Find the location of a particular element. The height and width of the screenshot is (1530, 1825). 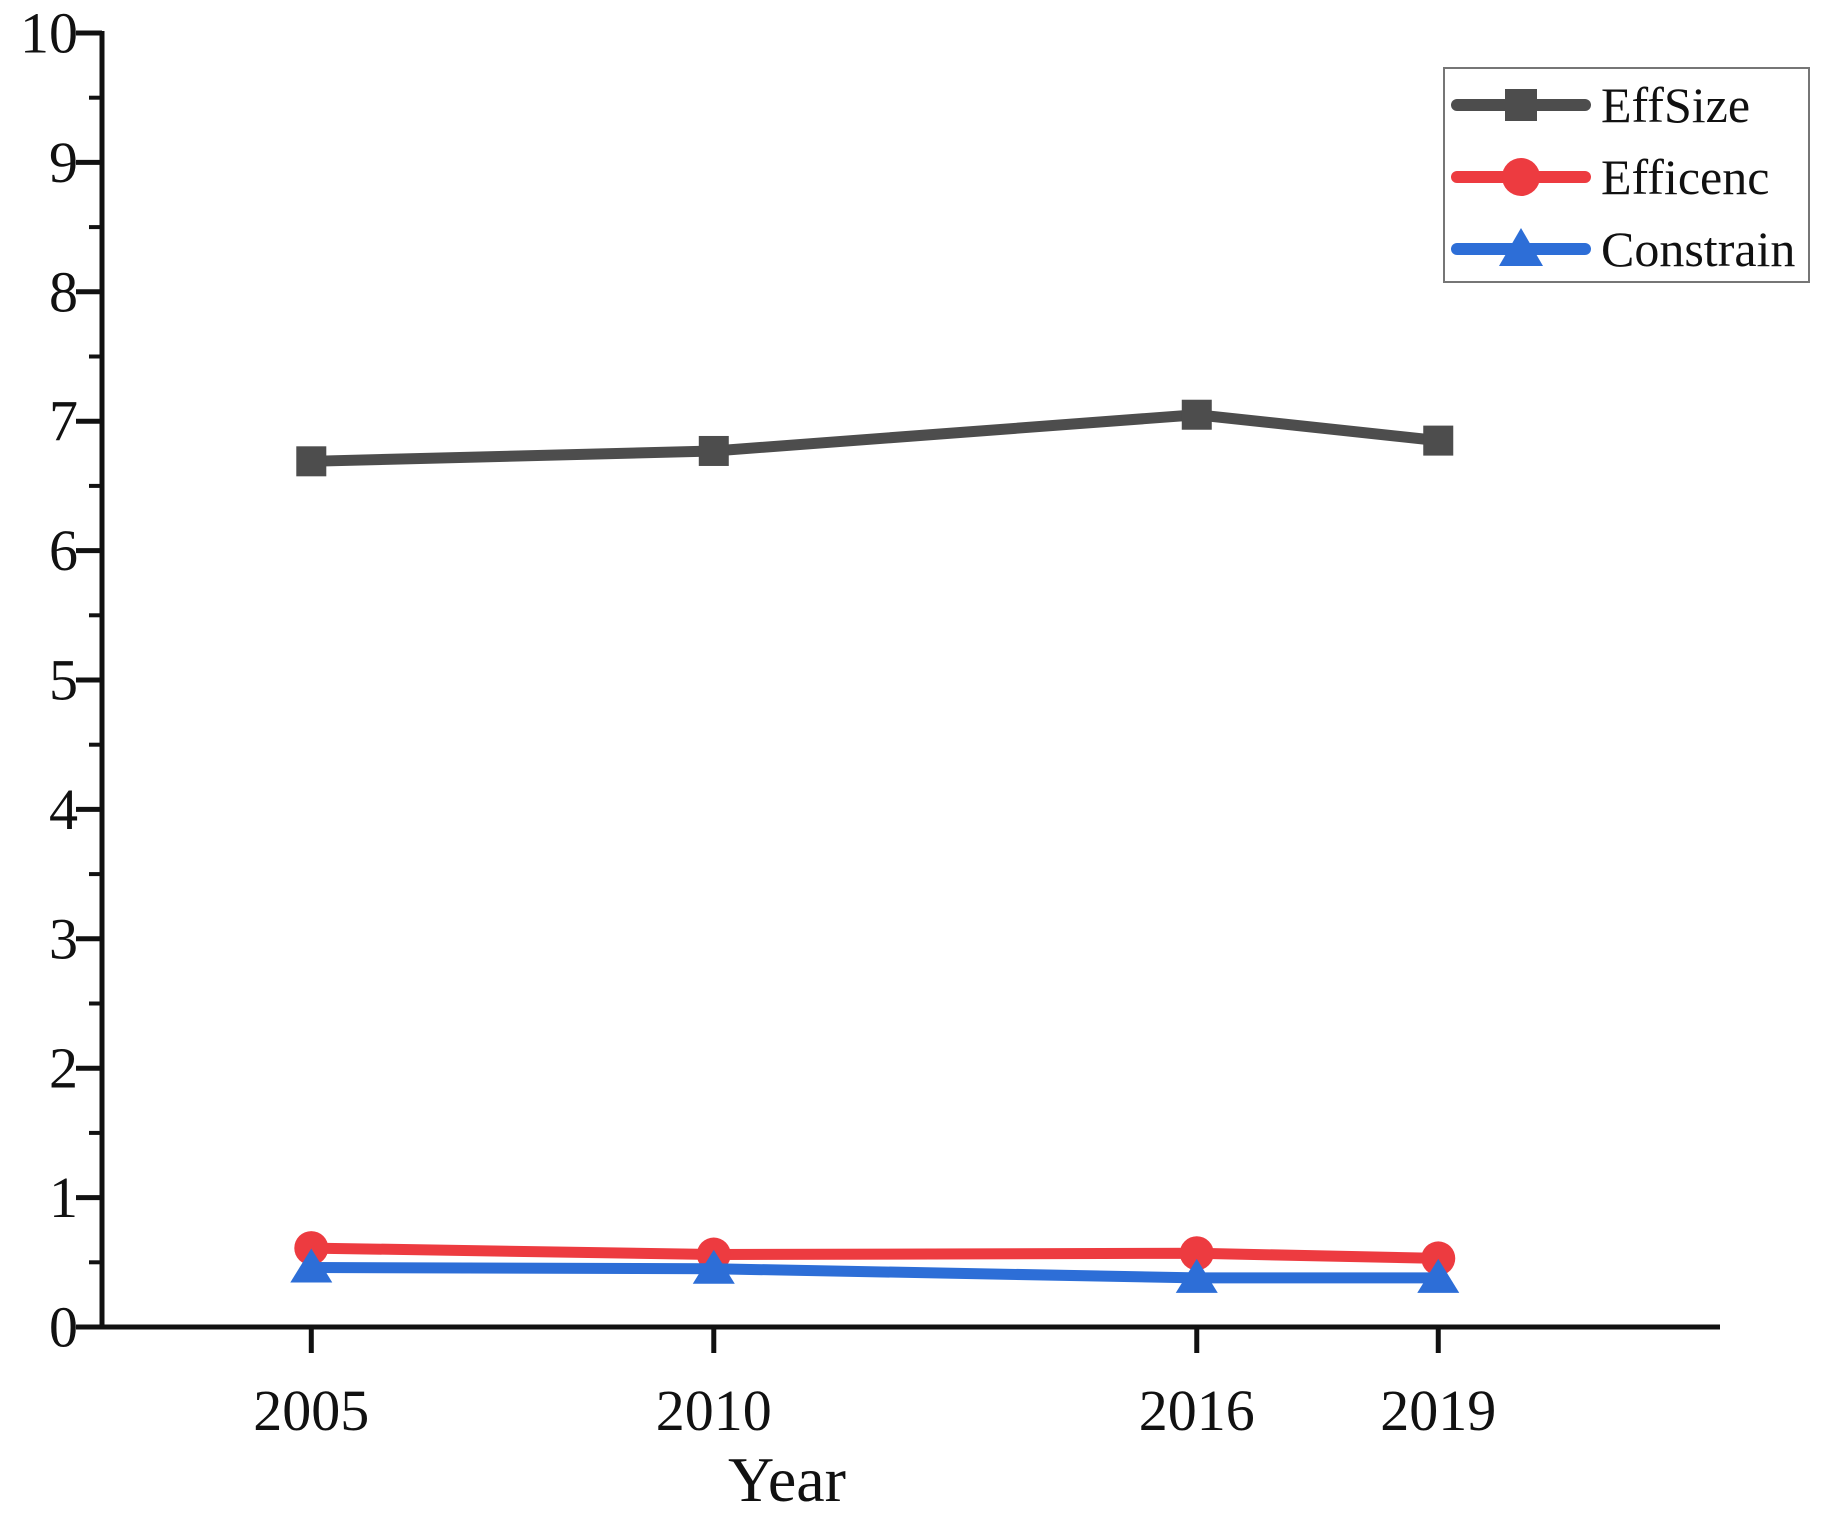

series-line-effsize is located at coordinates (874, 438).